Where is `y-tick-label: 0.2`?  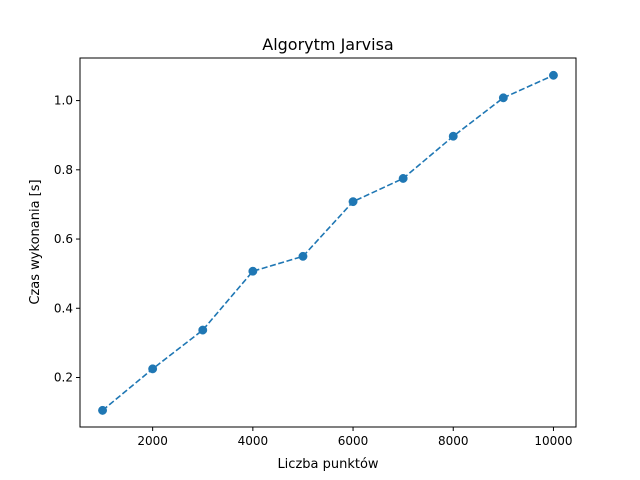
y-tick-label: 0.2 is located at coordinates (63, 378).